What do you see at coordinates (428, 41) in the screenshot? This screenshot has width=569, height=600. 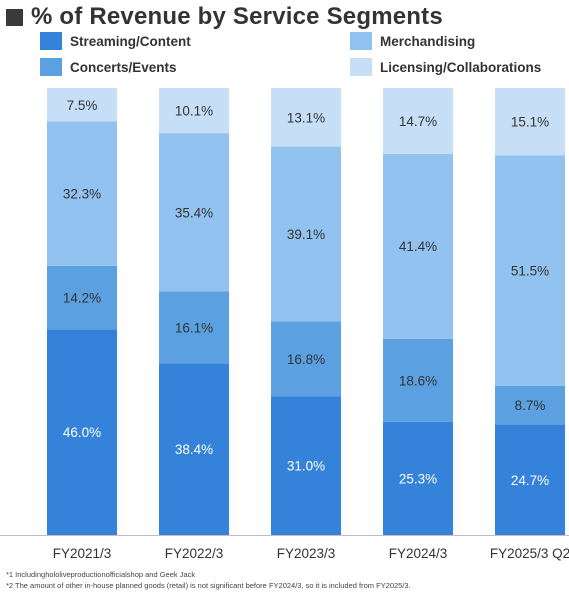 I see `legend-label-merchandising: Merchandising` at bounding box center [428, 41].